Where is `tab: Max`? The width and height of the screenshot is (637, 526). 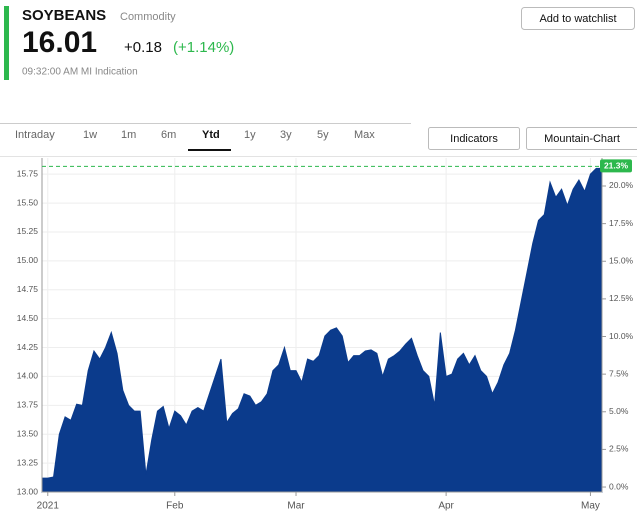
tab: Max is located at coordinates (364, 135).